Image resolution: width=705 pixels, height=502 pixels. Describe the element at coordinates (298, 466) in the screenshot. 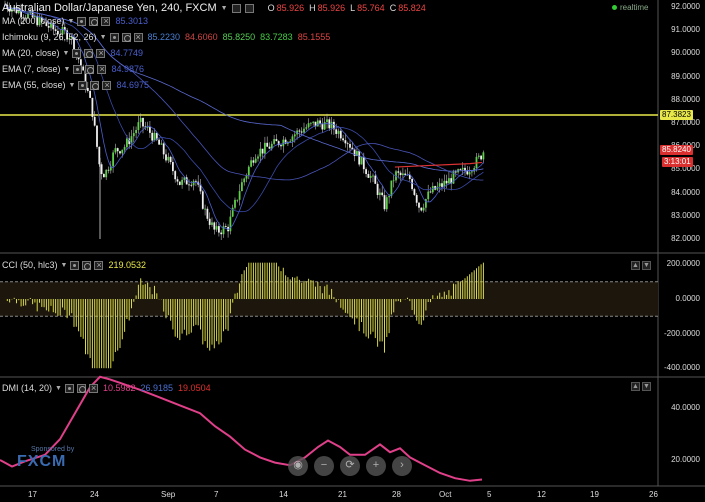

I see `reset-icon: ◉` at that location.